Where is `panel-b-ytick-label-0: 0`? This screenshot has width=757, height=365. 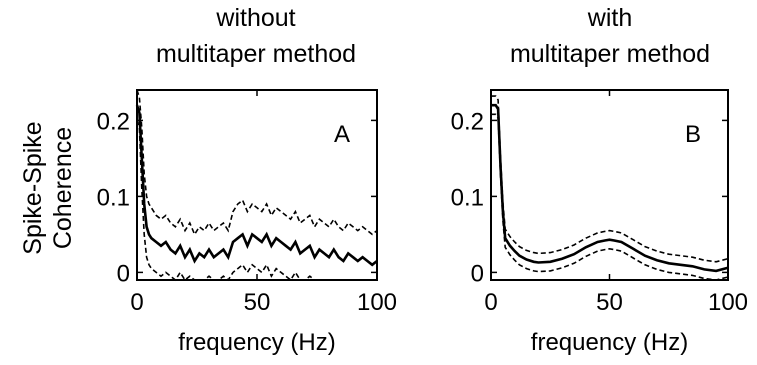 panel-b-ytick-label-0: 0 is located at coordinates (477, 273).